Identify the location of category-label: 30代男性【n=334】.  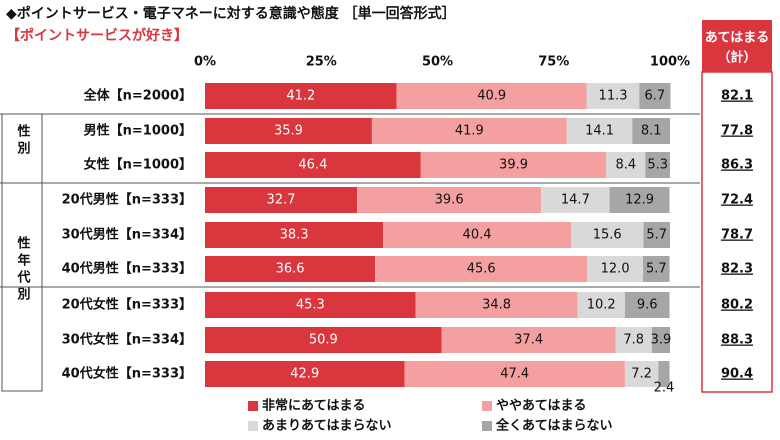
(127, 235).